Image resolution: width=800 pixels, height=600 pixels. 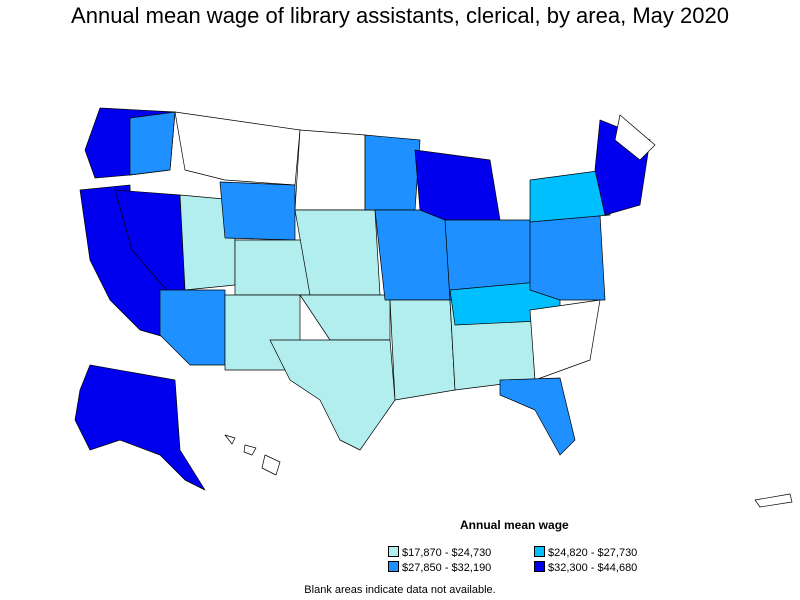 I want to click on legend-label-4: $32,300 - $44,680, so click(x=593, y=568).